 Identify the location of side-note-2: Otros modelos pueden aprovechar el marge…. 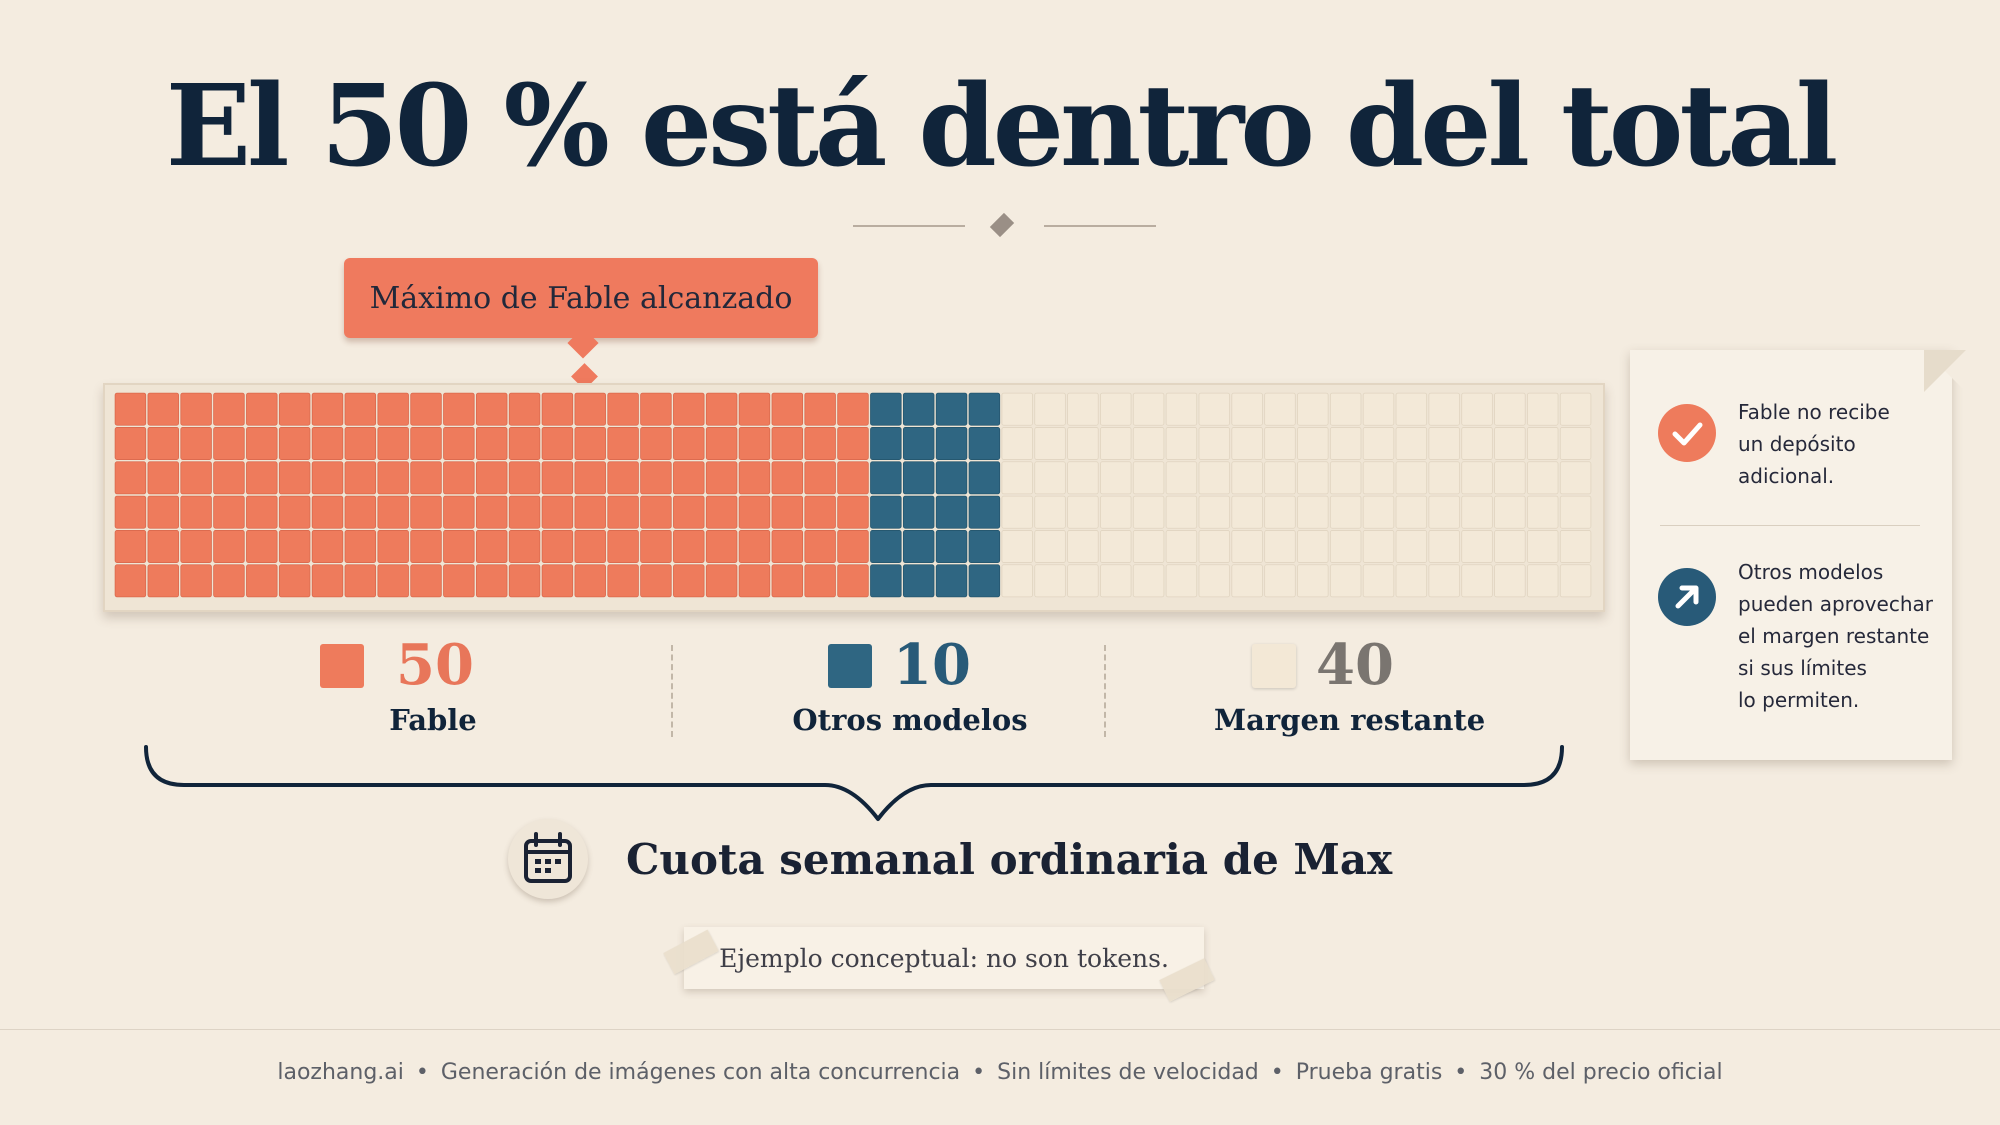
(1835, 636).